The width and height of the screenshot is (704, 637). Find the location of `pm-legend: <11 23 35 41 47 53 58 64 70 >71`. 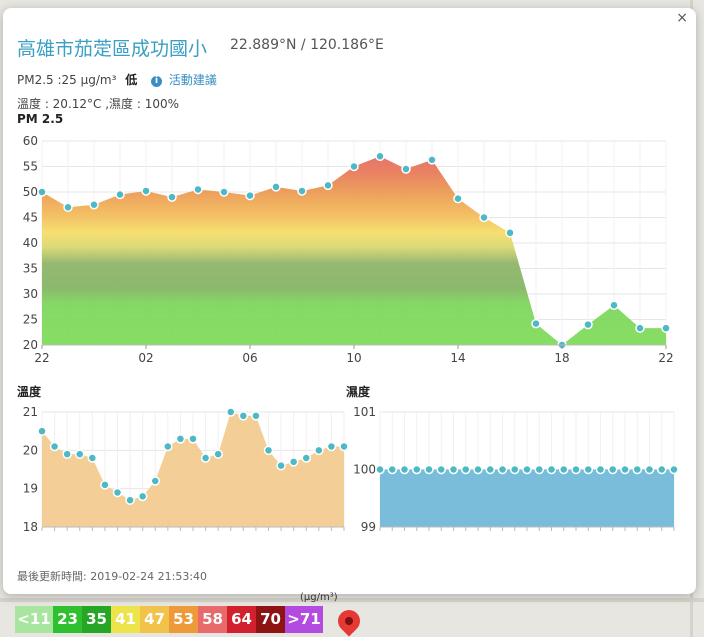

pm-legend: <11 23 35 41 47 53 58 64 70 >71 is located at coordinates (169, 619).